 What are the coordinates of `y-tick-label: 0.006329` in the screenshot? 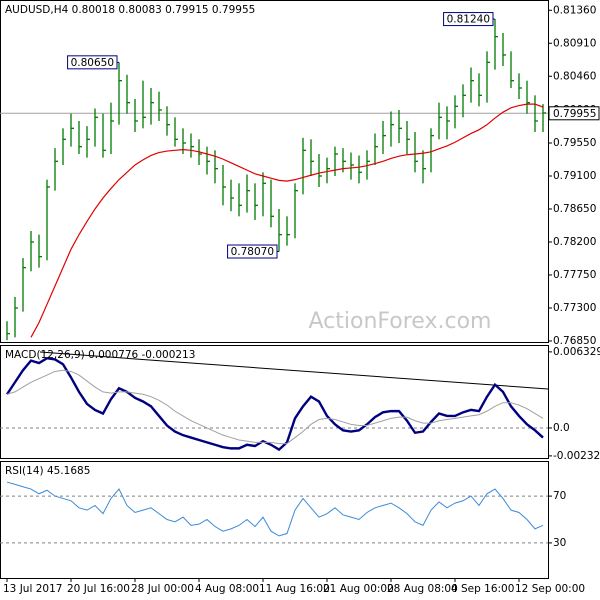 It's located at (576, 352).